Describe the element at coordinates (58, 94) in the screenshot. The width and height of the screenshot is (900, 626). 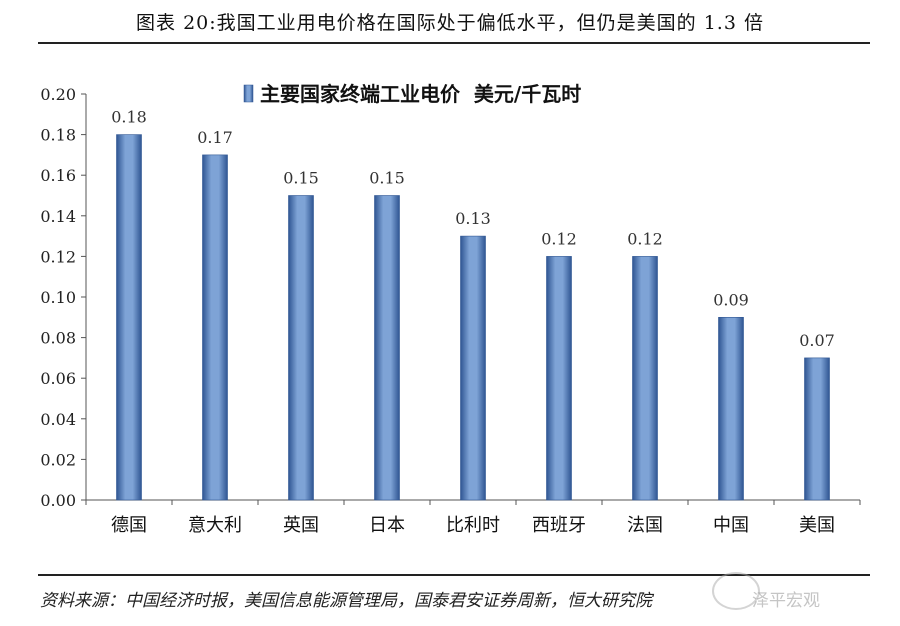
I see `y-tick-label: 0.20` at that location.